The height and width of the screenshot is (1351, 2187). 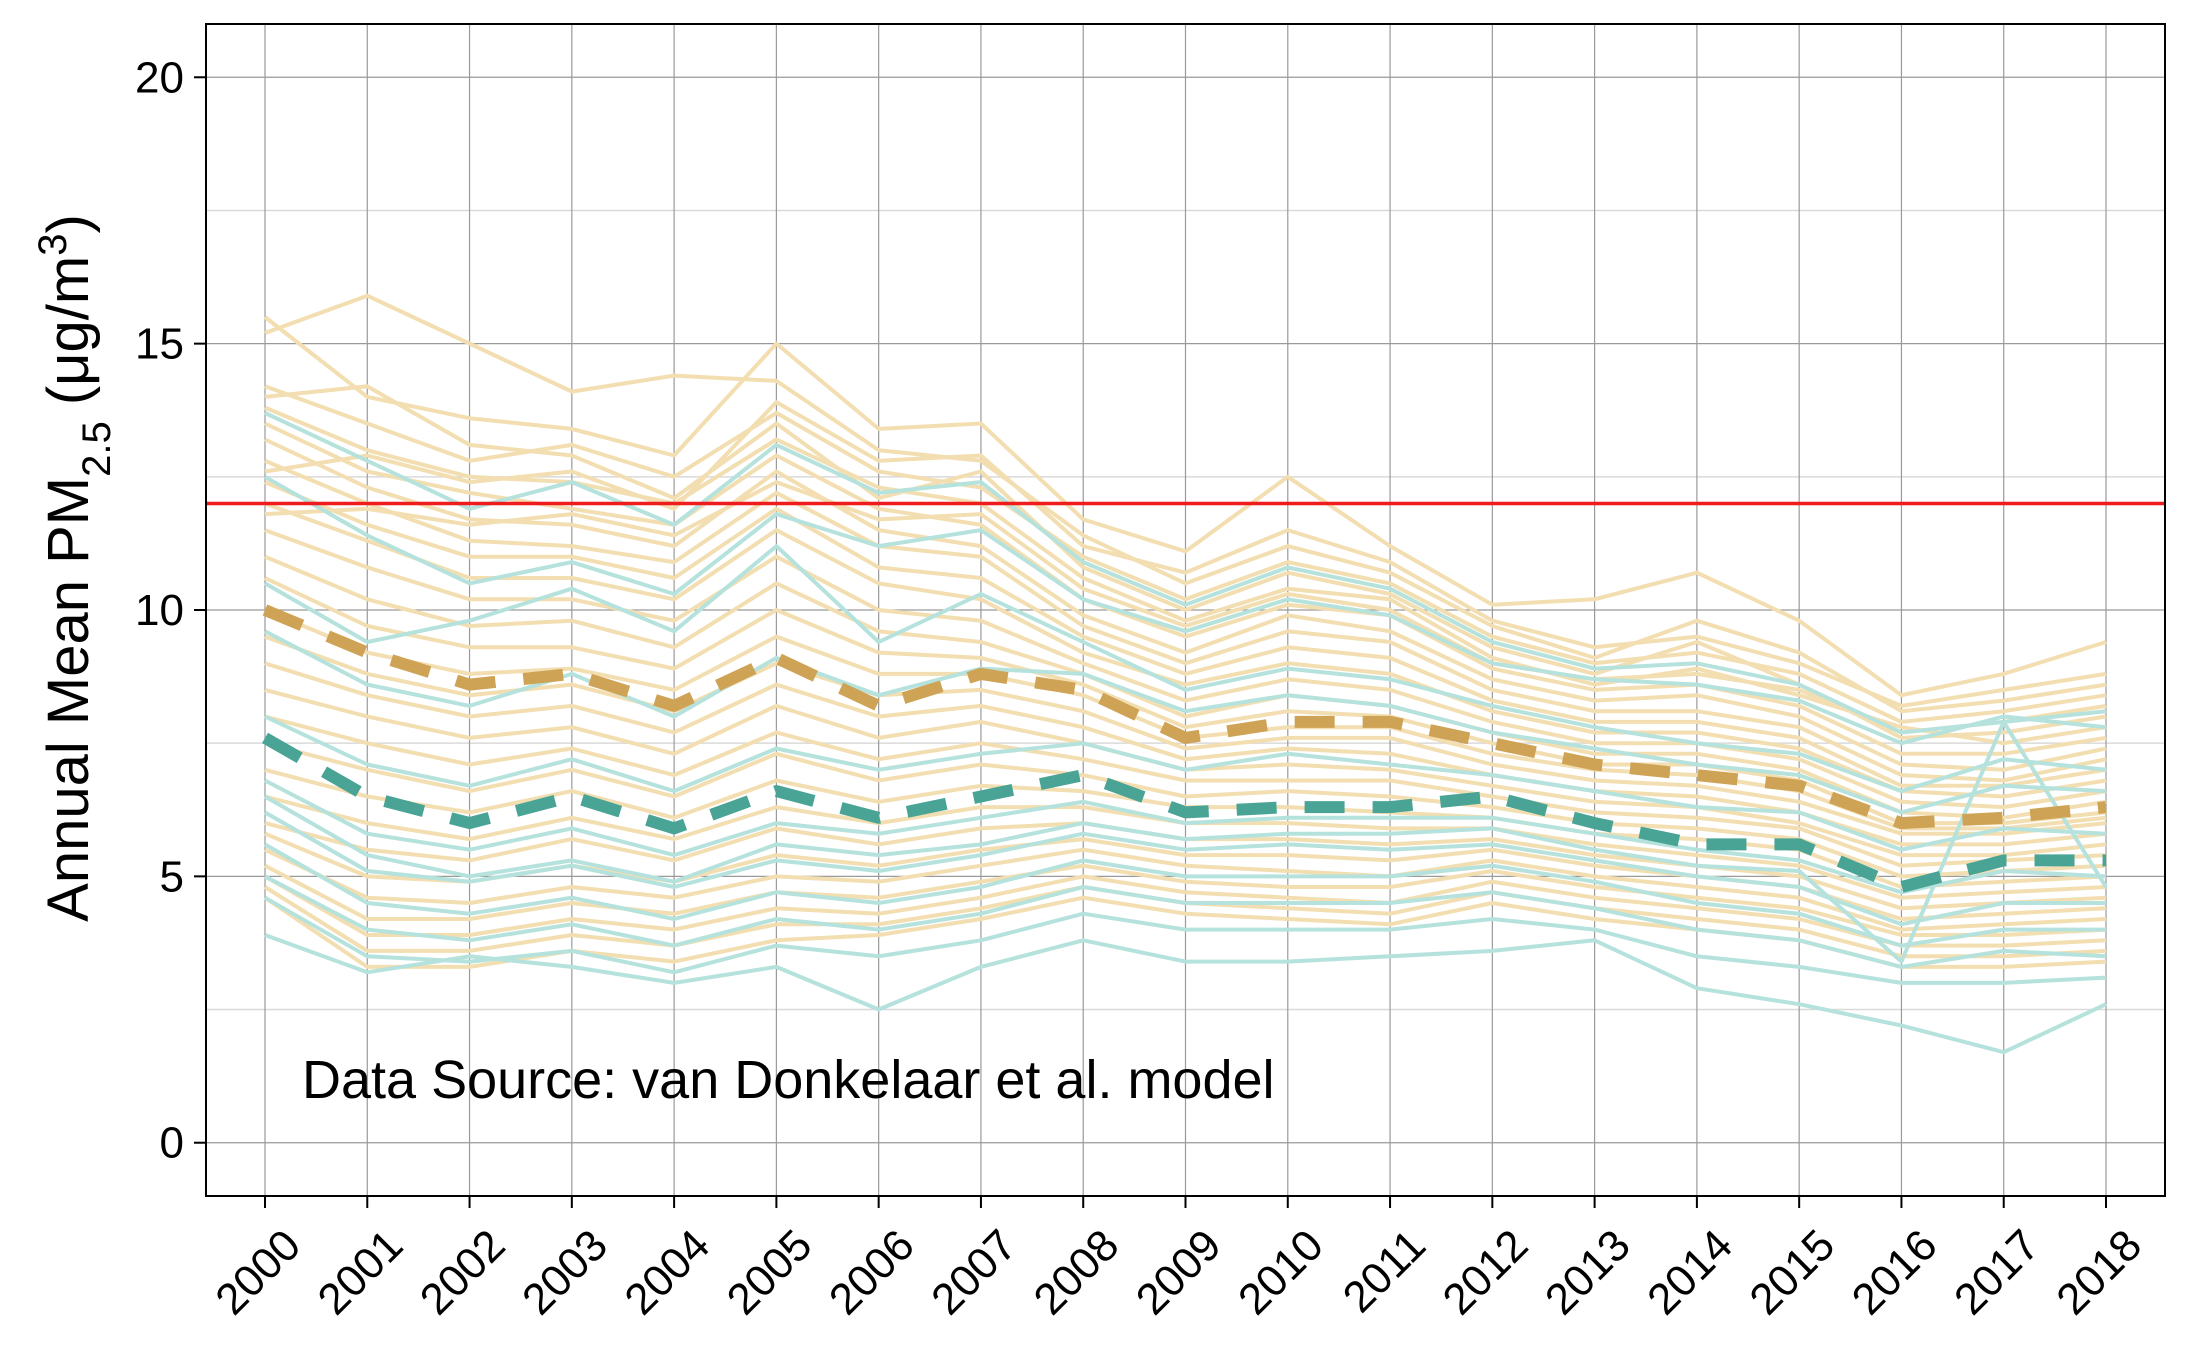 What do you see at coordinates (788, 1080) in the screenshot?
I see `data-source-annotation: Data Source: van Donkelaar et al. model` at bounding box center [788, 1080].